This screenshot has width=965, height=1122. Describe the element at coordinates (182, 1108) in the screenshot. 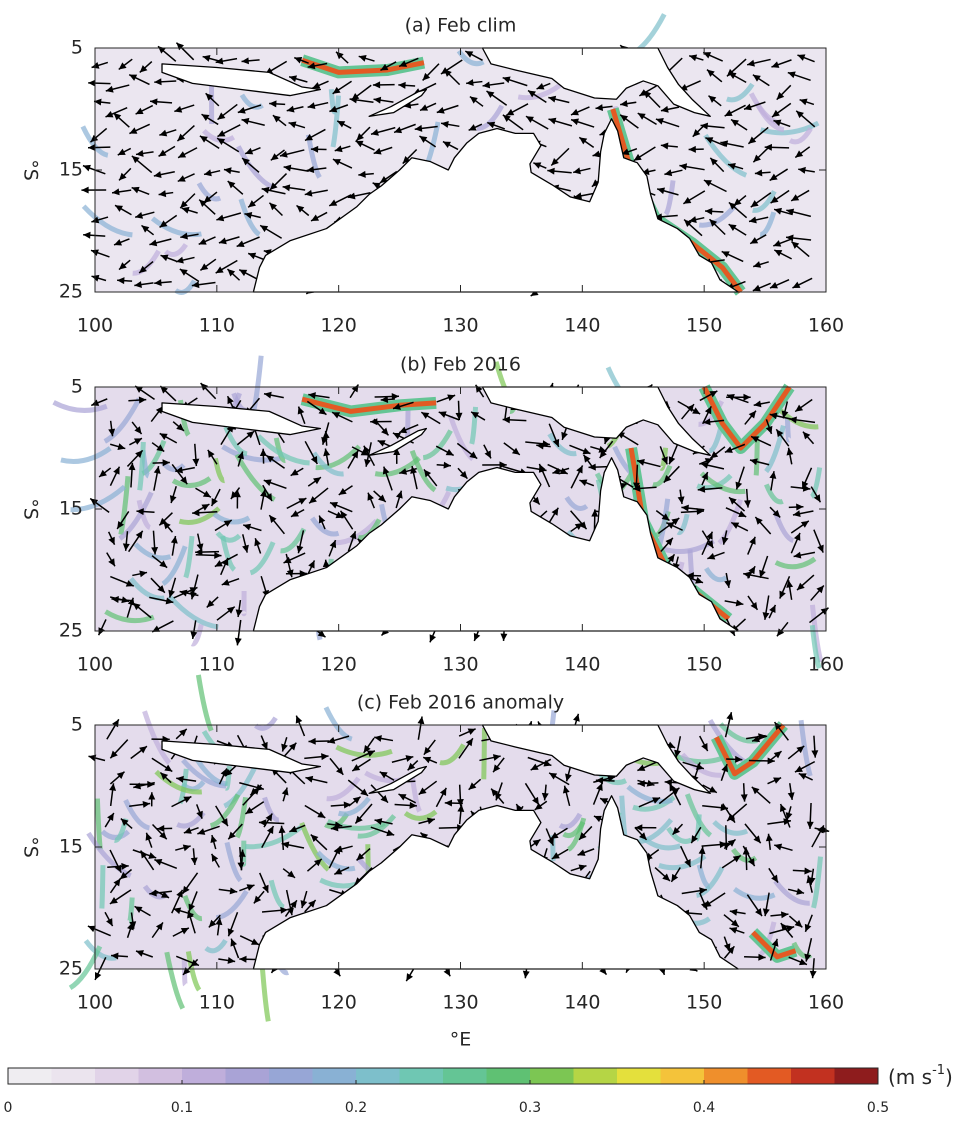

I see `colorbar-tick-label: 0.1` at that location.